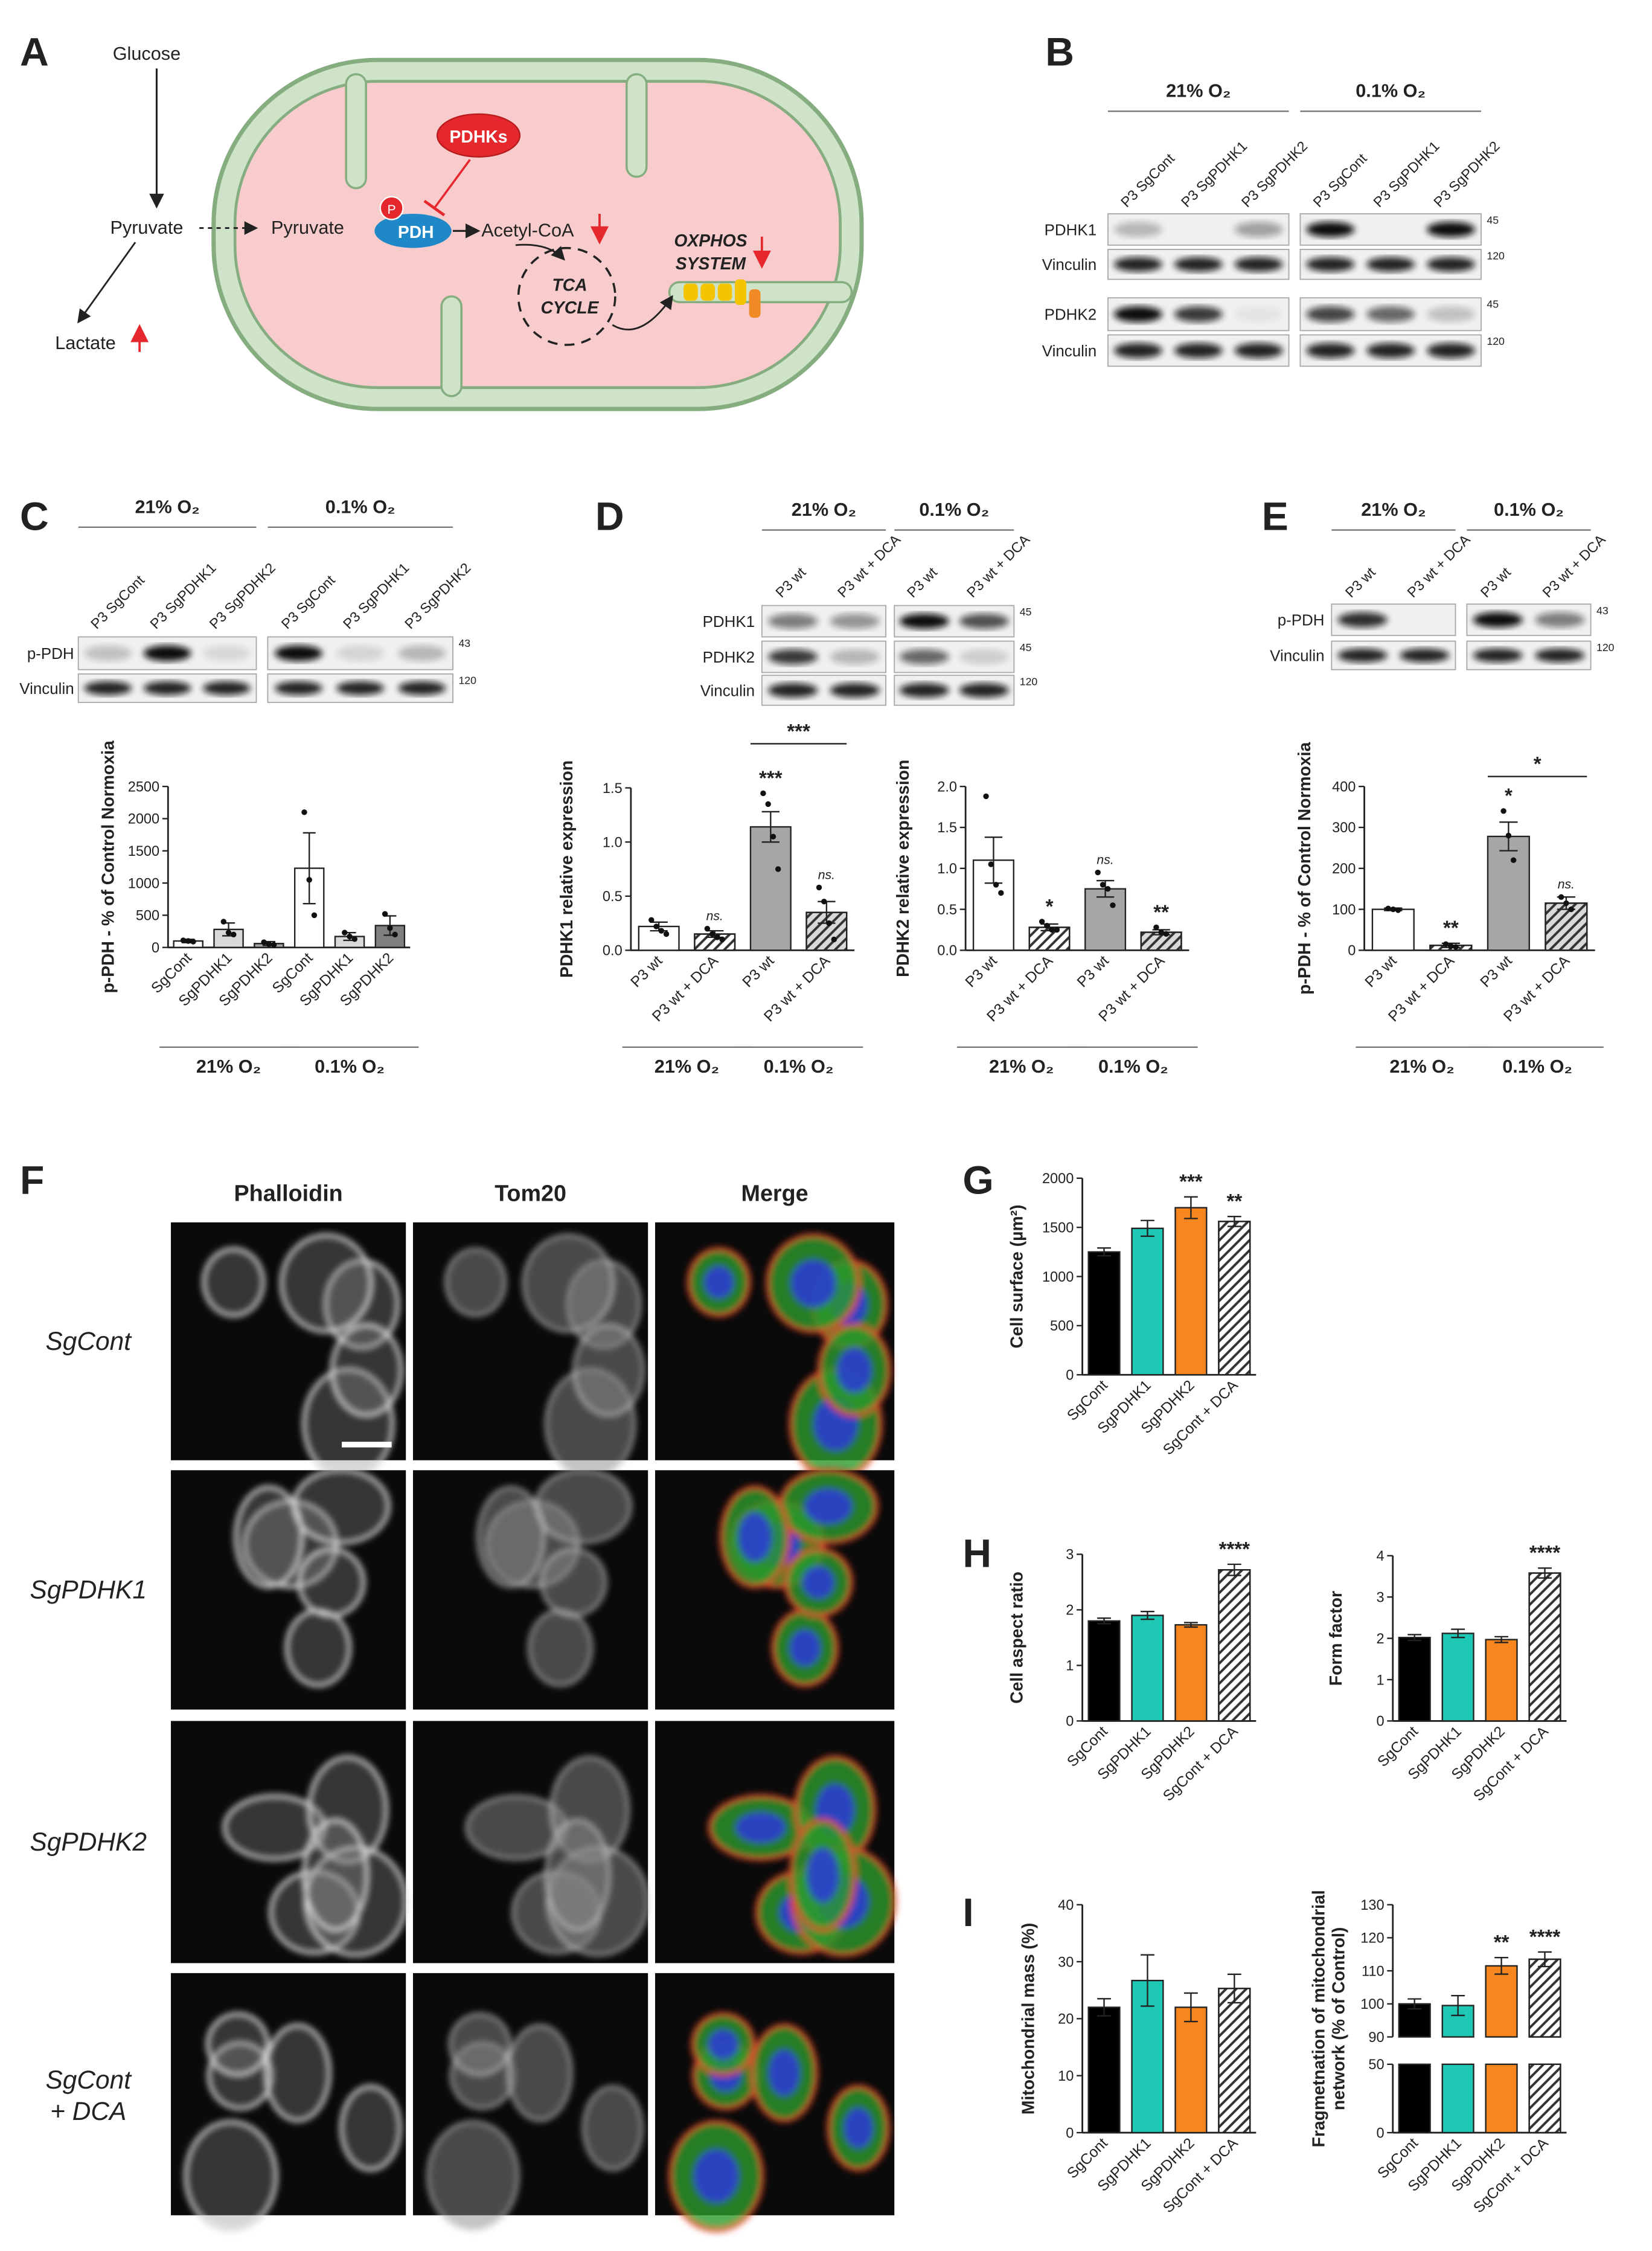 The height and width of the screenshot is (2251, 1652). What do you see at coordinates (569, 307) in the screenshot?
I see `label: CYCLE` at bounding box center [569, 307].